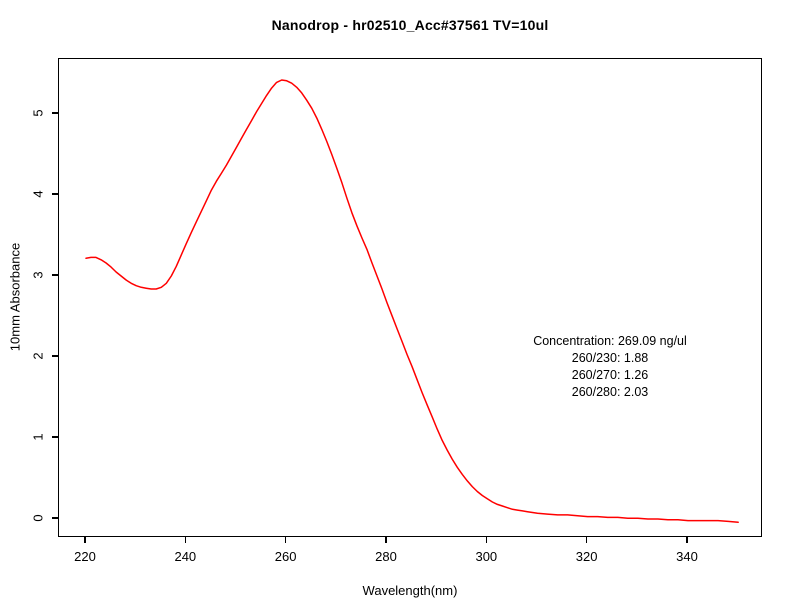  Describe the element at coordinates (38, 518) in the screenshot. I see `y-tick-label: 0` at that location.